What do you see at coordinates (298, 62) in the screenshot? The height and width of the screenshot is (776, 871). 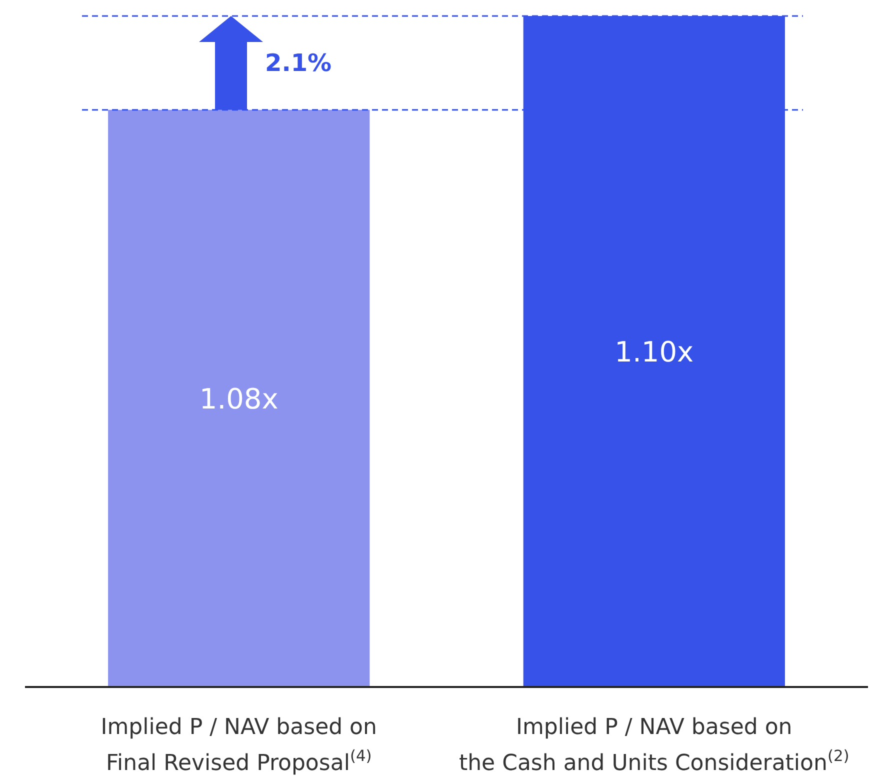 I see `annotation: 2.1%` at bounding box center [298, 62].